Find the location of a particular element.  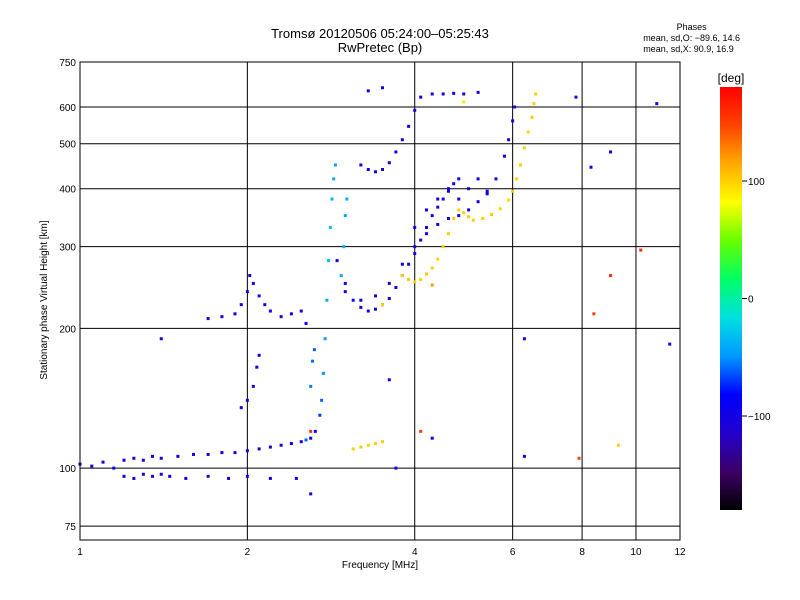

y-axis-ticks: 75 100 200 300 400 500 600 750 is located at coordinates (67, 295).